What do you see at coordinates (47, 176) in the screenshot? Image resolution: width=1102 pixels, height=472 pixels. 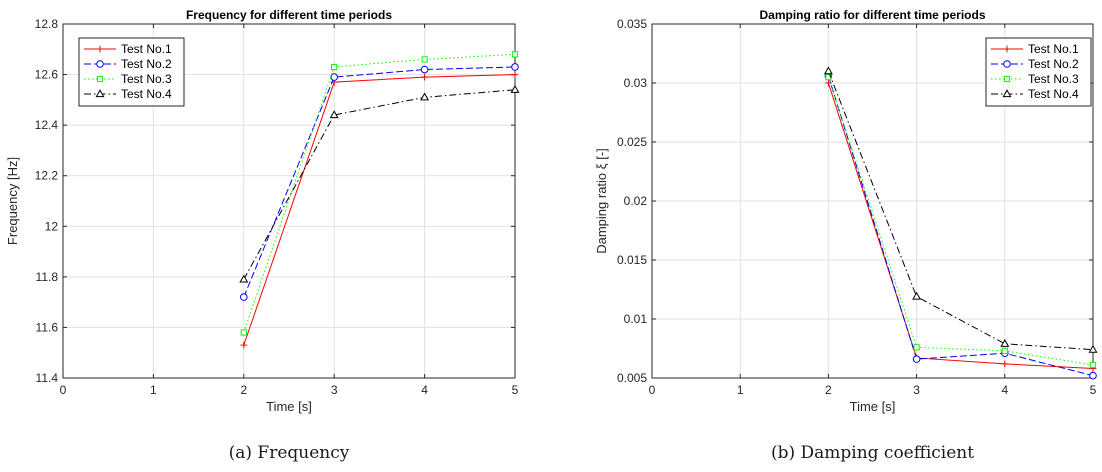 I see `y-tick-label: 12.2` at bounding box center [47, 176].